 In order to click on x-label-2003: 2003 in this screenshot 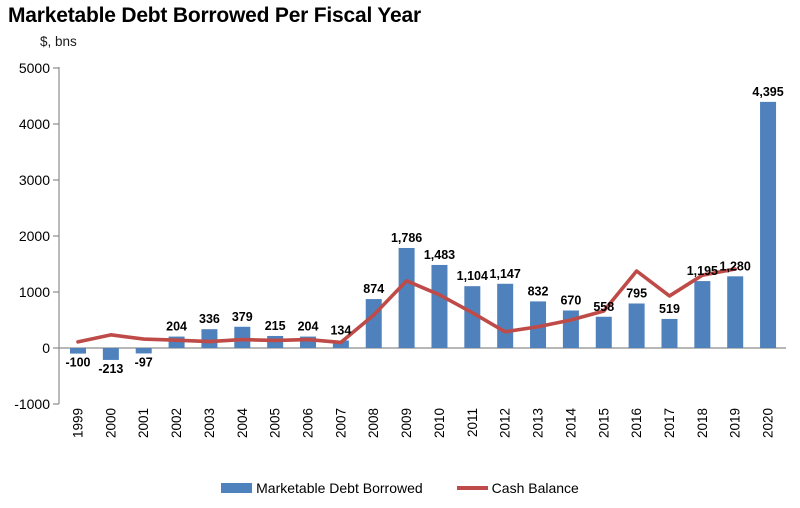, I will do `click(209, 423)`.